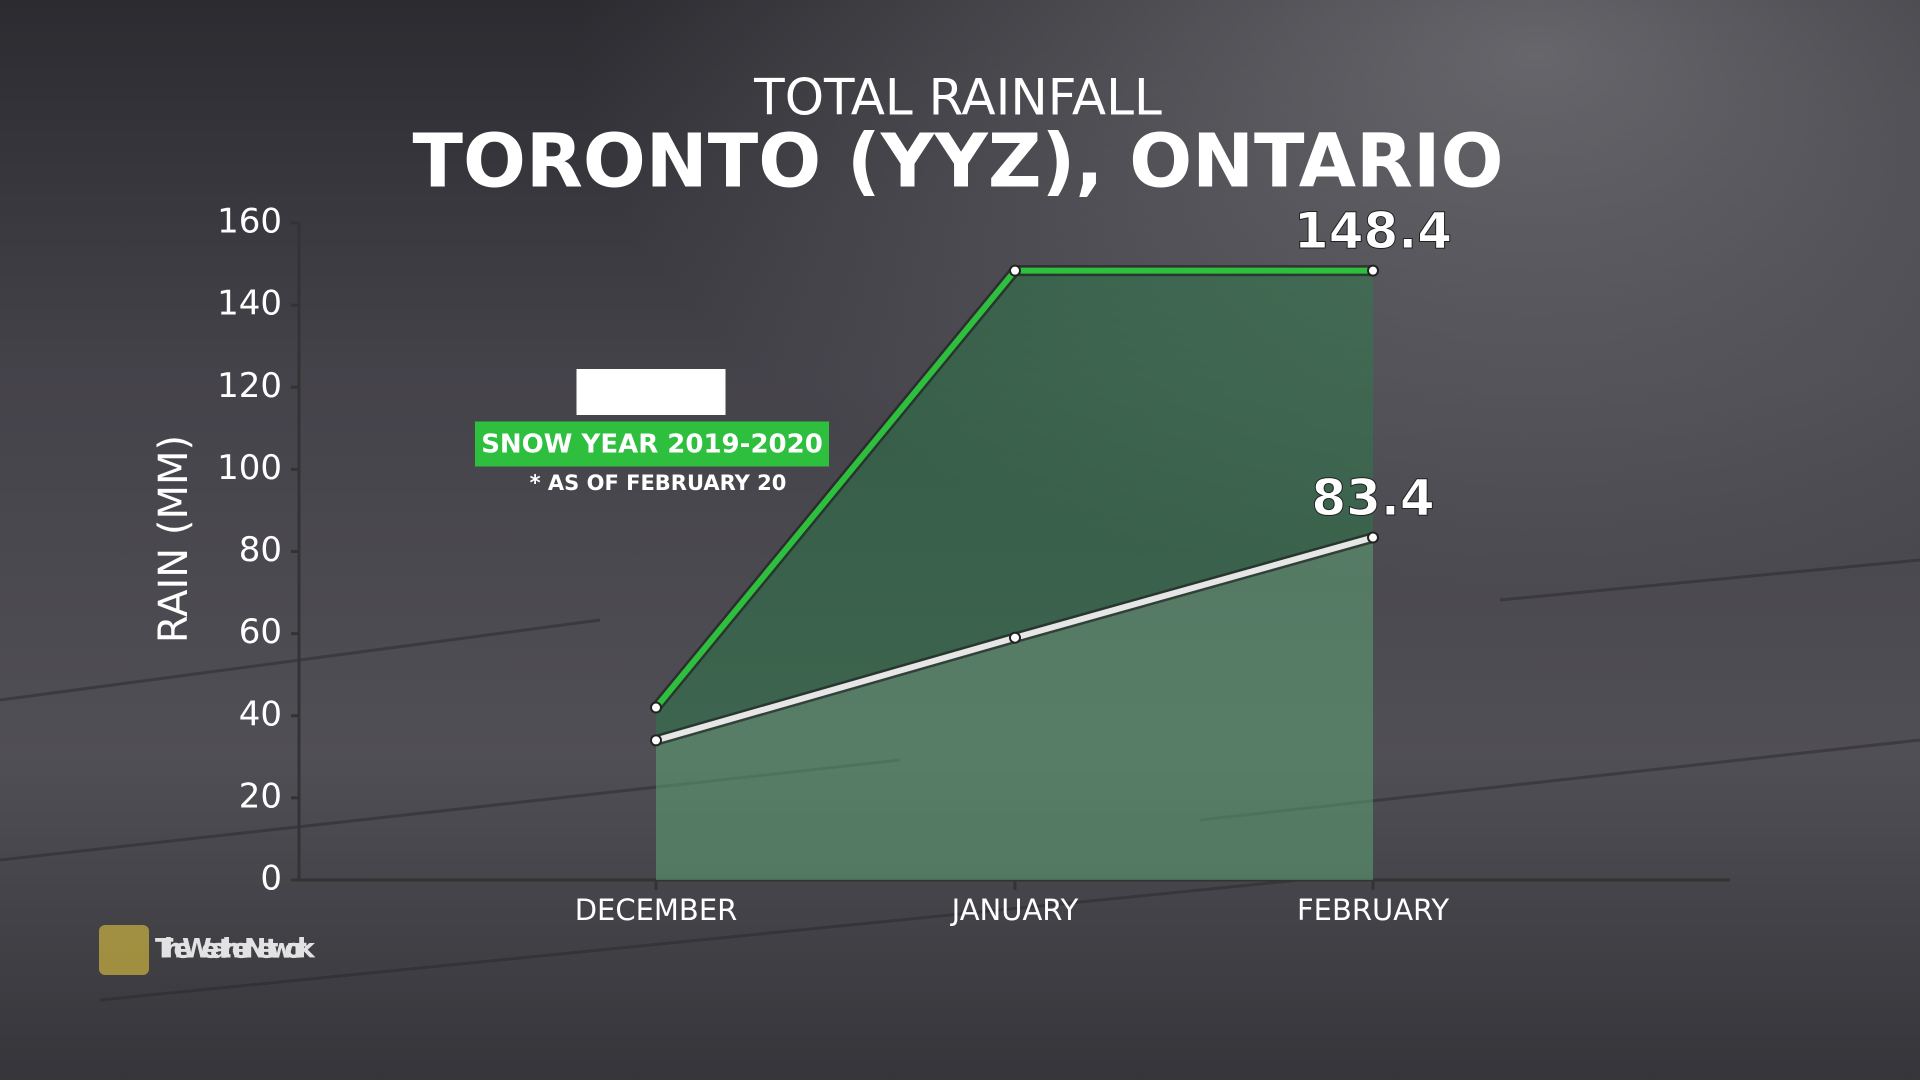 This screenshot has height=1080, width=1920. I want to click on y-axis-label: RAIN (MM), so click(174, 539).